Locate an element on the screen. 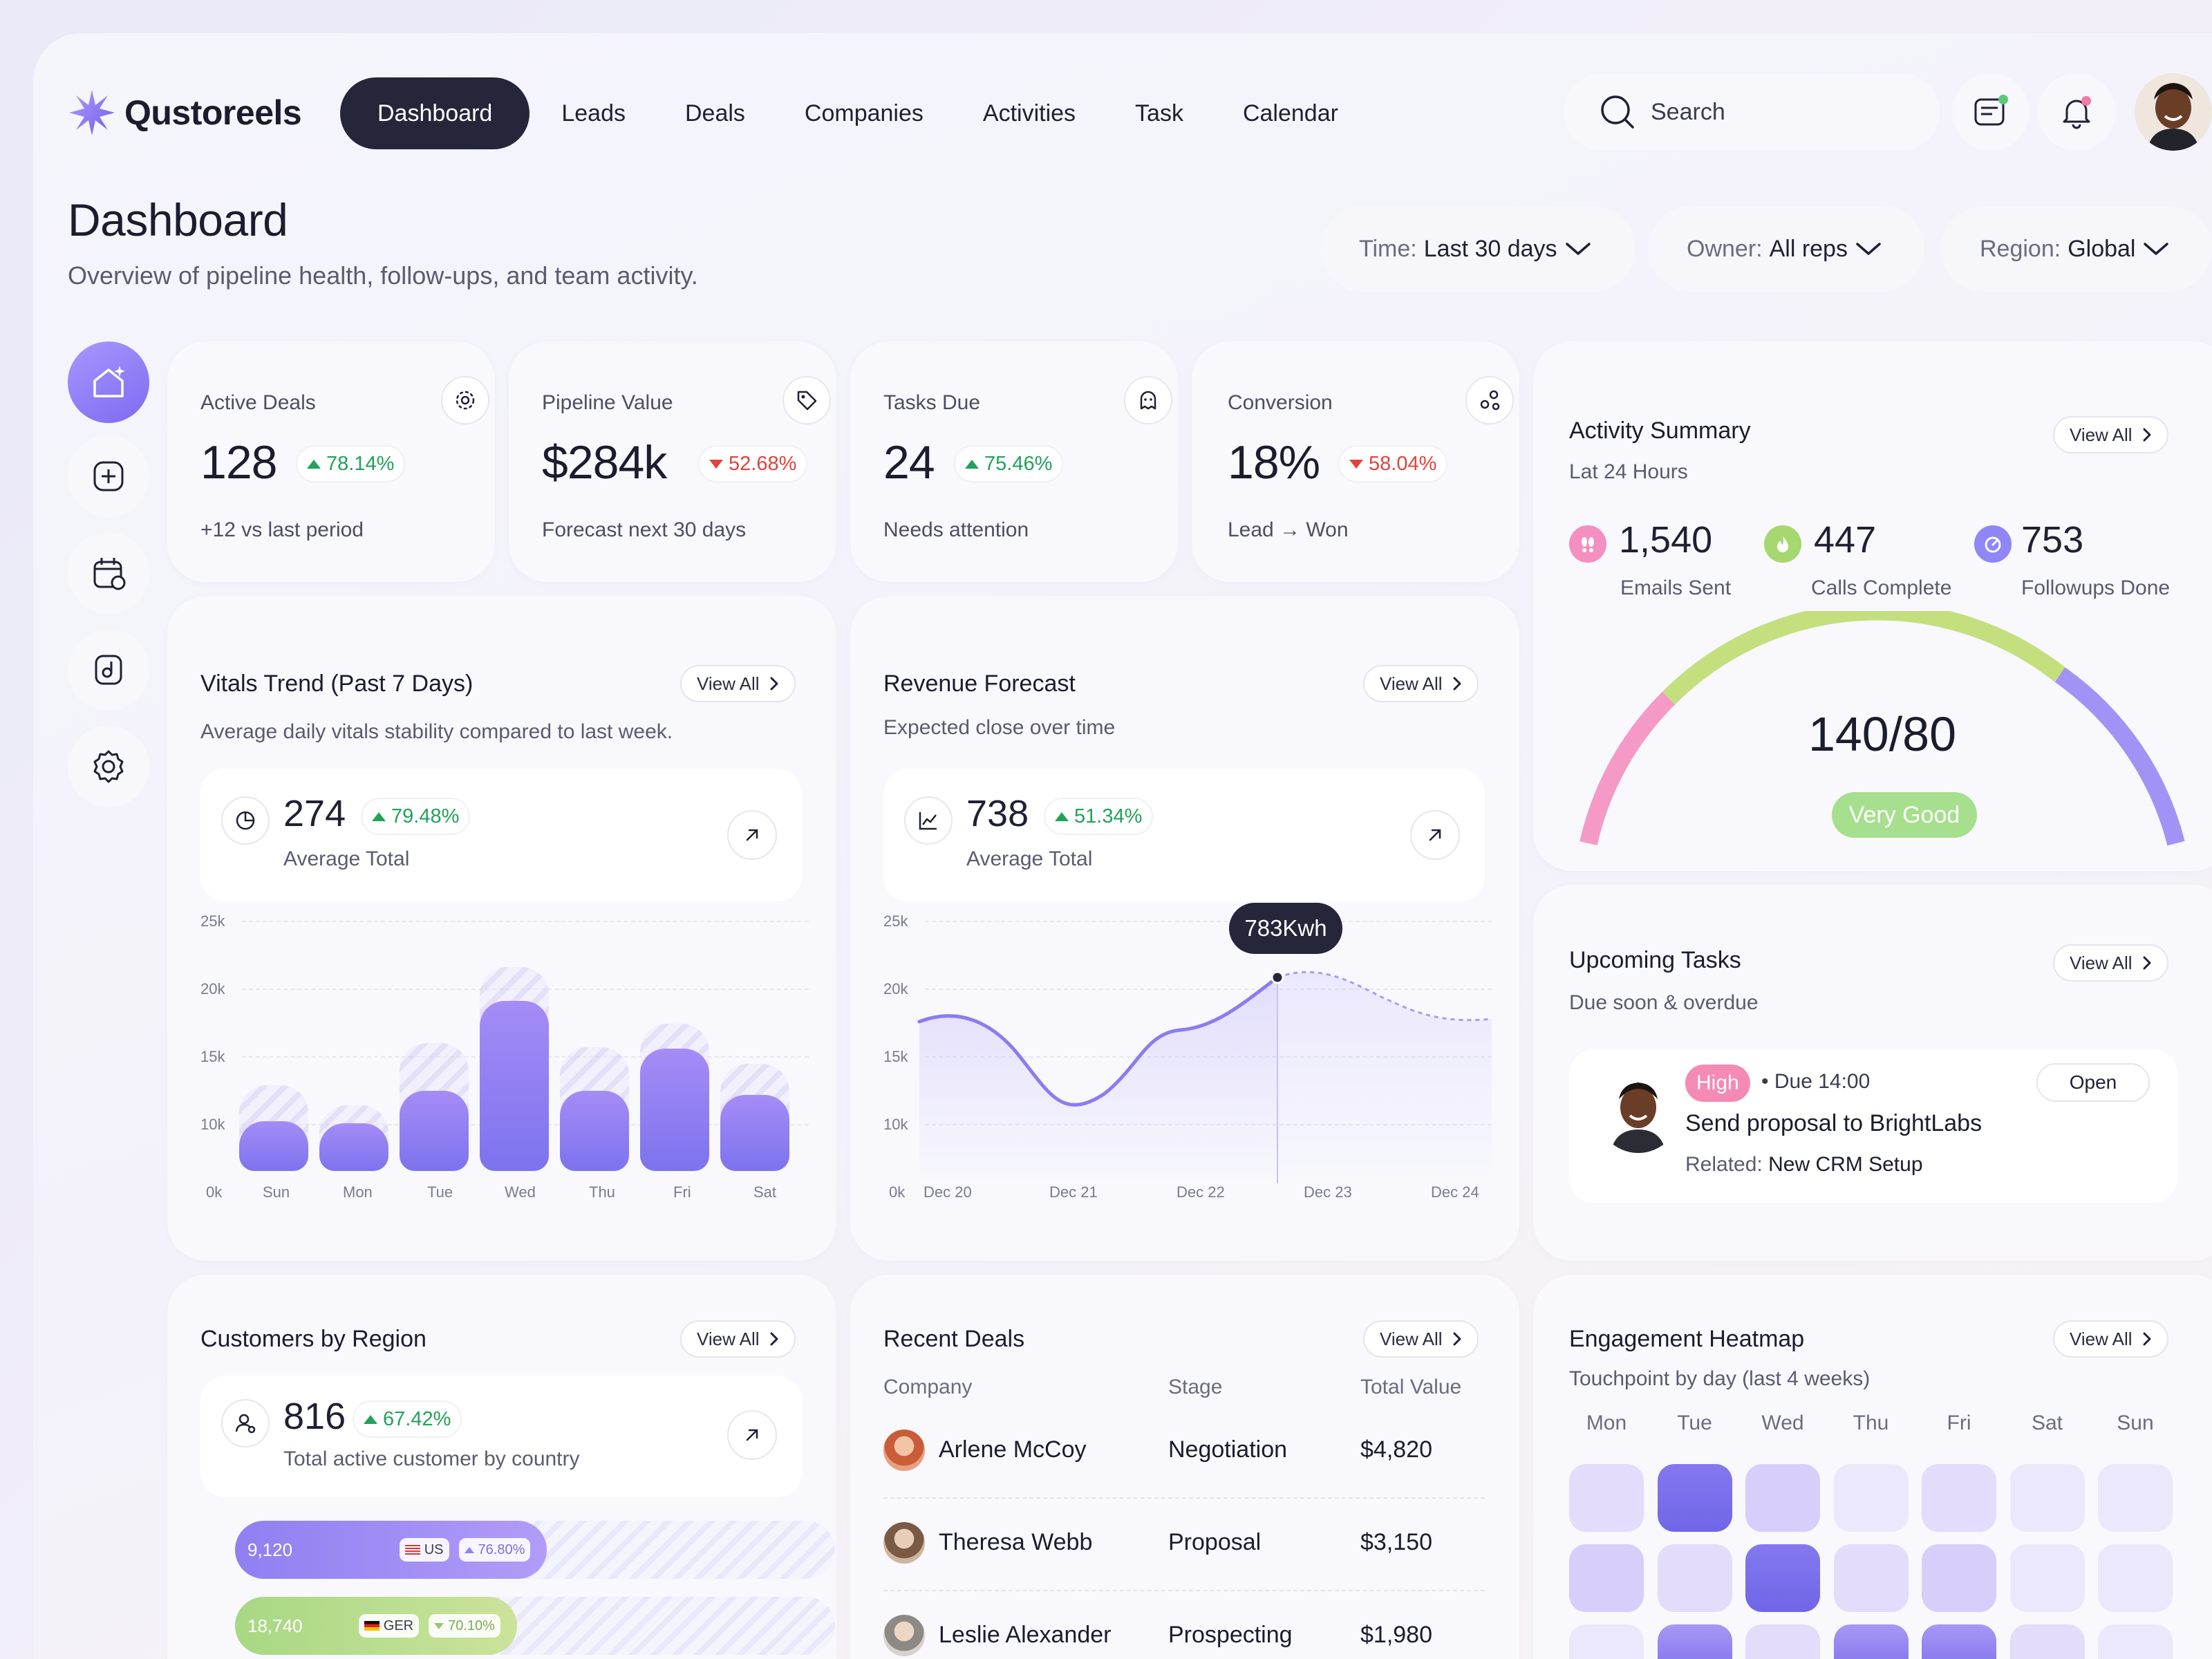 The height and width of the screenshot is (1659, 2212). bar-sat is located at coordinates (754, 1132).